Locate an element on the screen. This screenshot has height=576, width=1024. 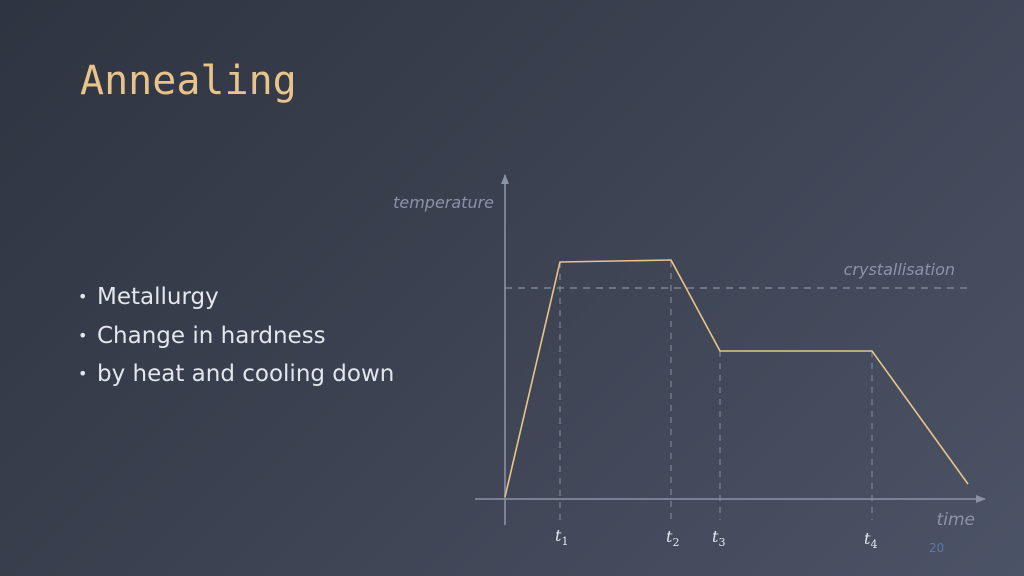
bullet-item: • by heat and cooling down is located at coordinates (236, 374).